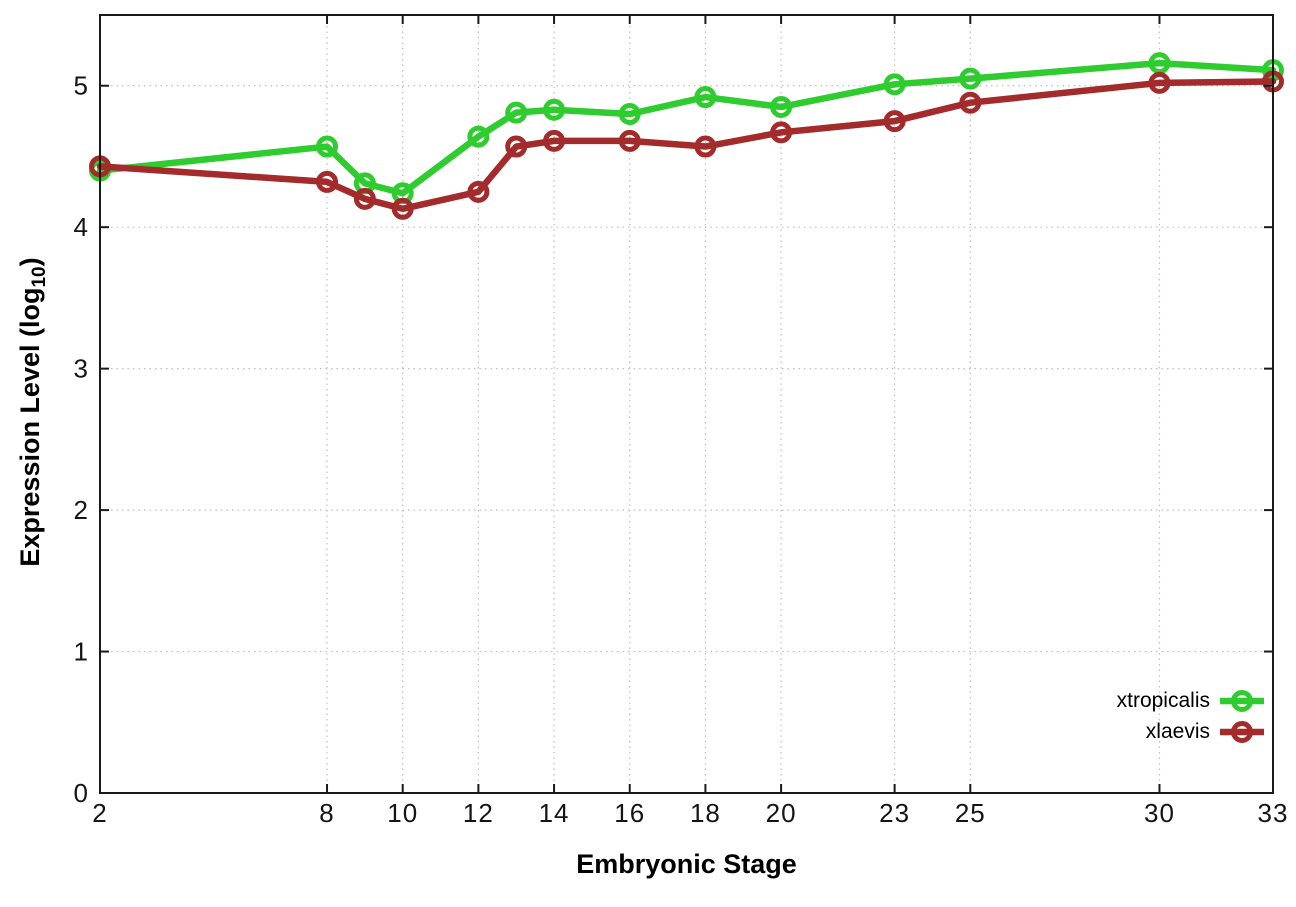  I want to click on xtropicalis-line, so click(686, 128).